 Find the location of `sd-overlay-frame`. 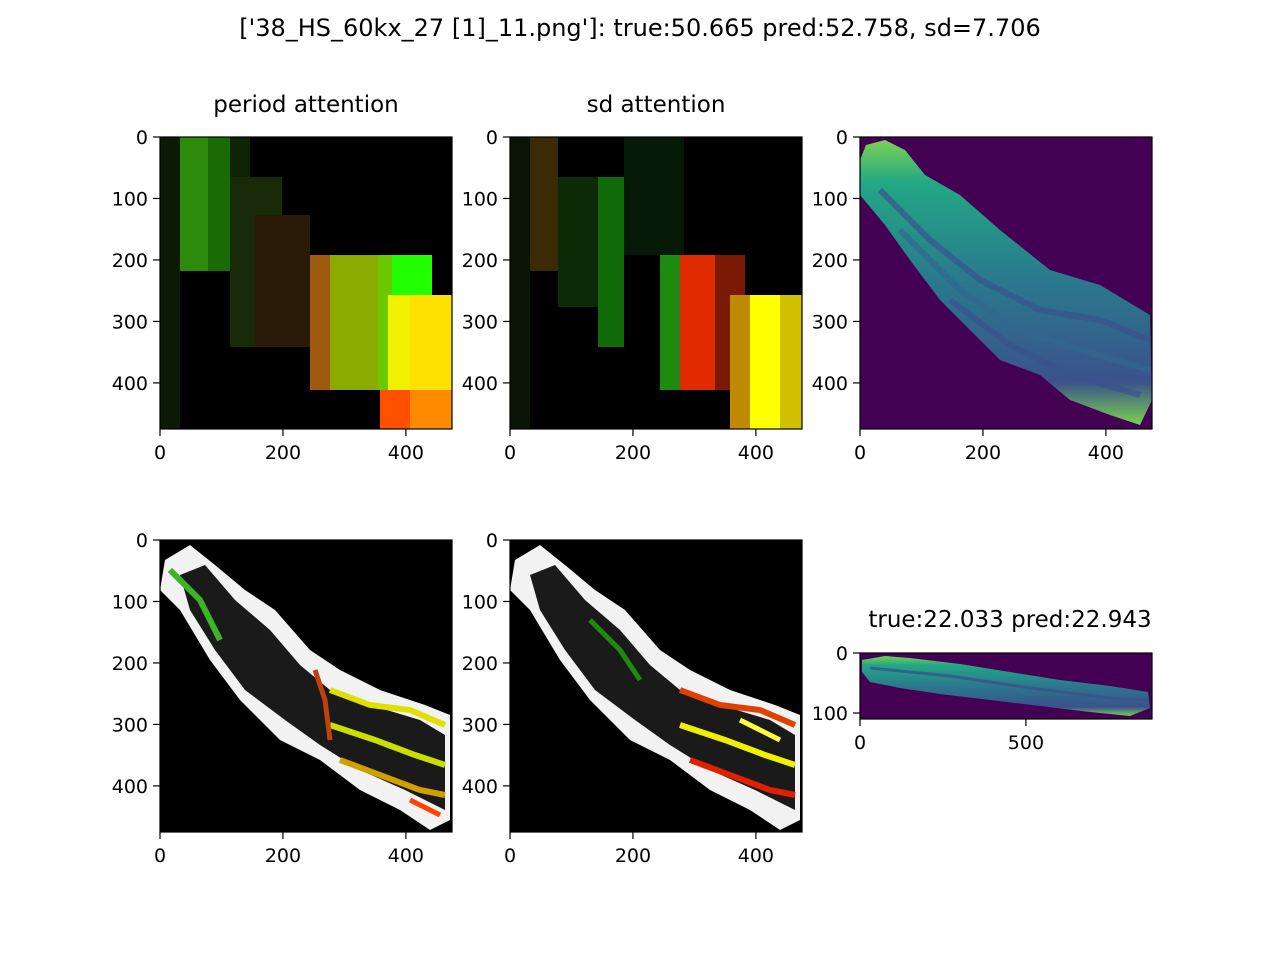

sd-overlay-frame is located at coordinates (656, 686).